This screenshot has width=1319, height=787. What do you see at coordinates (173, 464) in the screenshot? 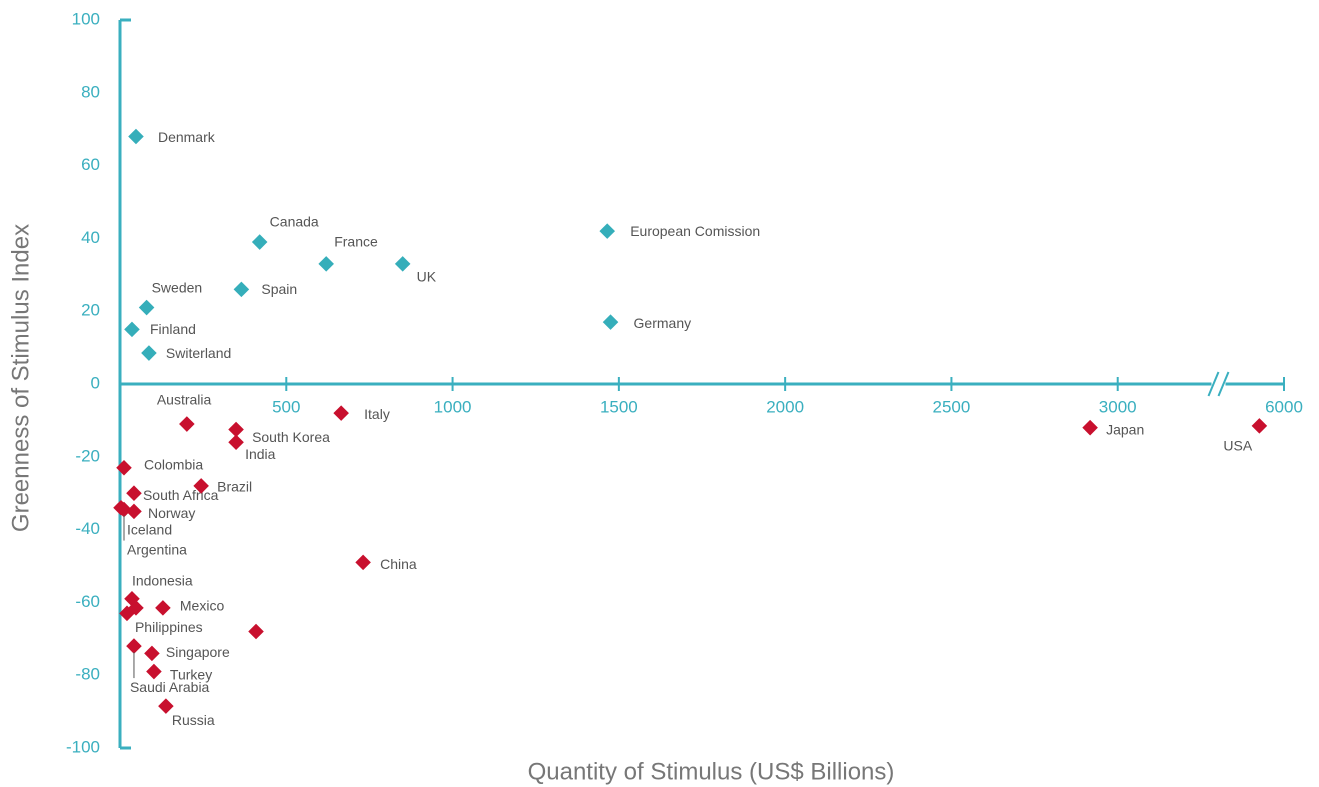
I see `point-label: Colombia` at bounding box center [173, 464].